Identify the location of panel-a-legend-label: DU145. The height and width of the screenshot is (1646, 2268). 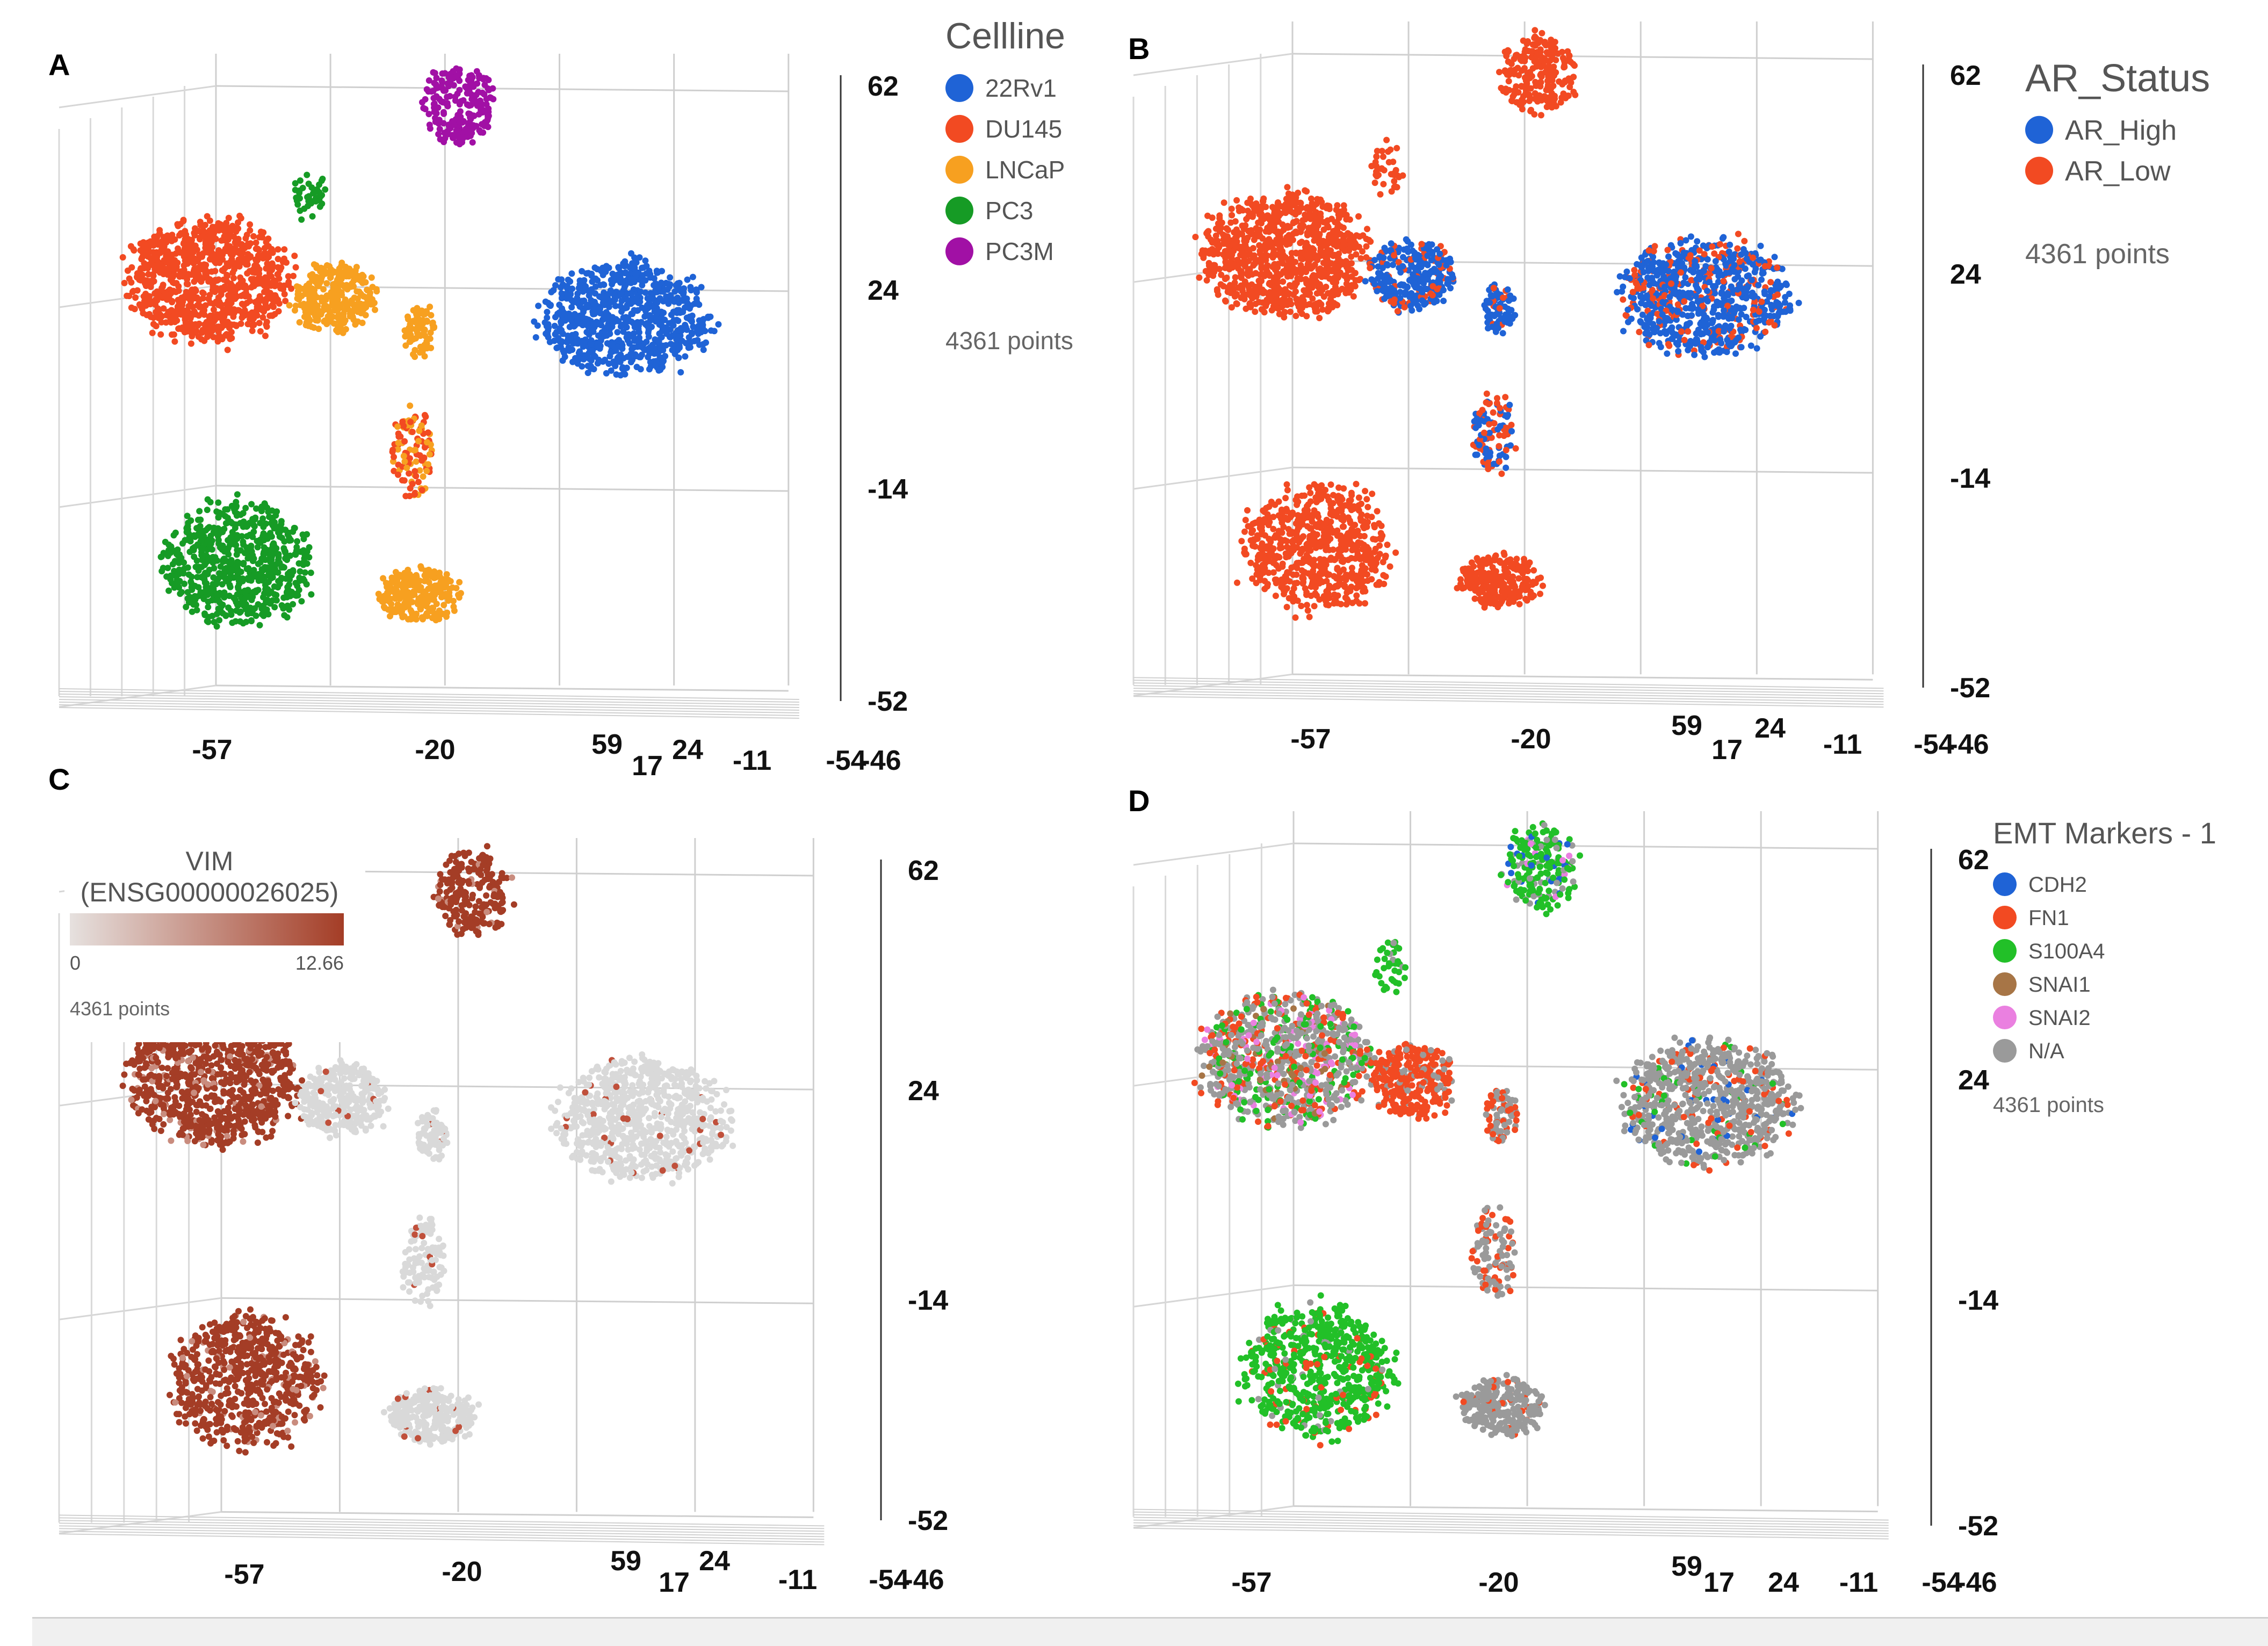
(1023, 129).